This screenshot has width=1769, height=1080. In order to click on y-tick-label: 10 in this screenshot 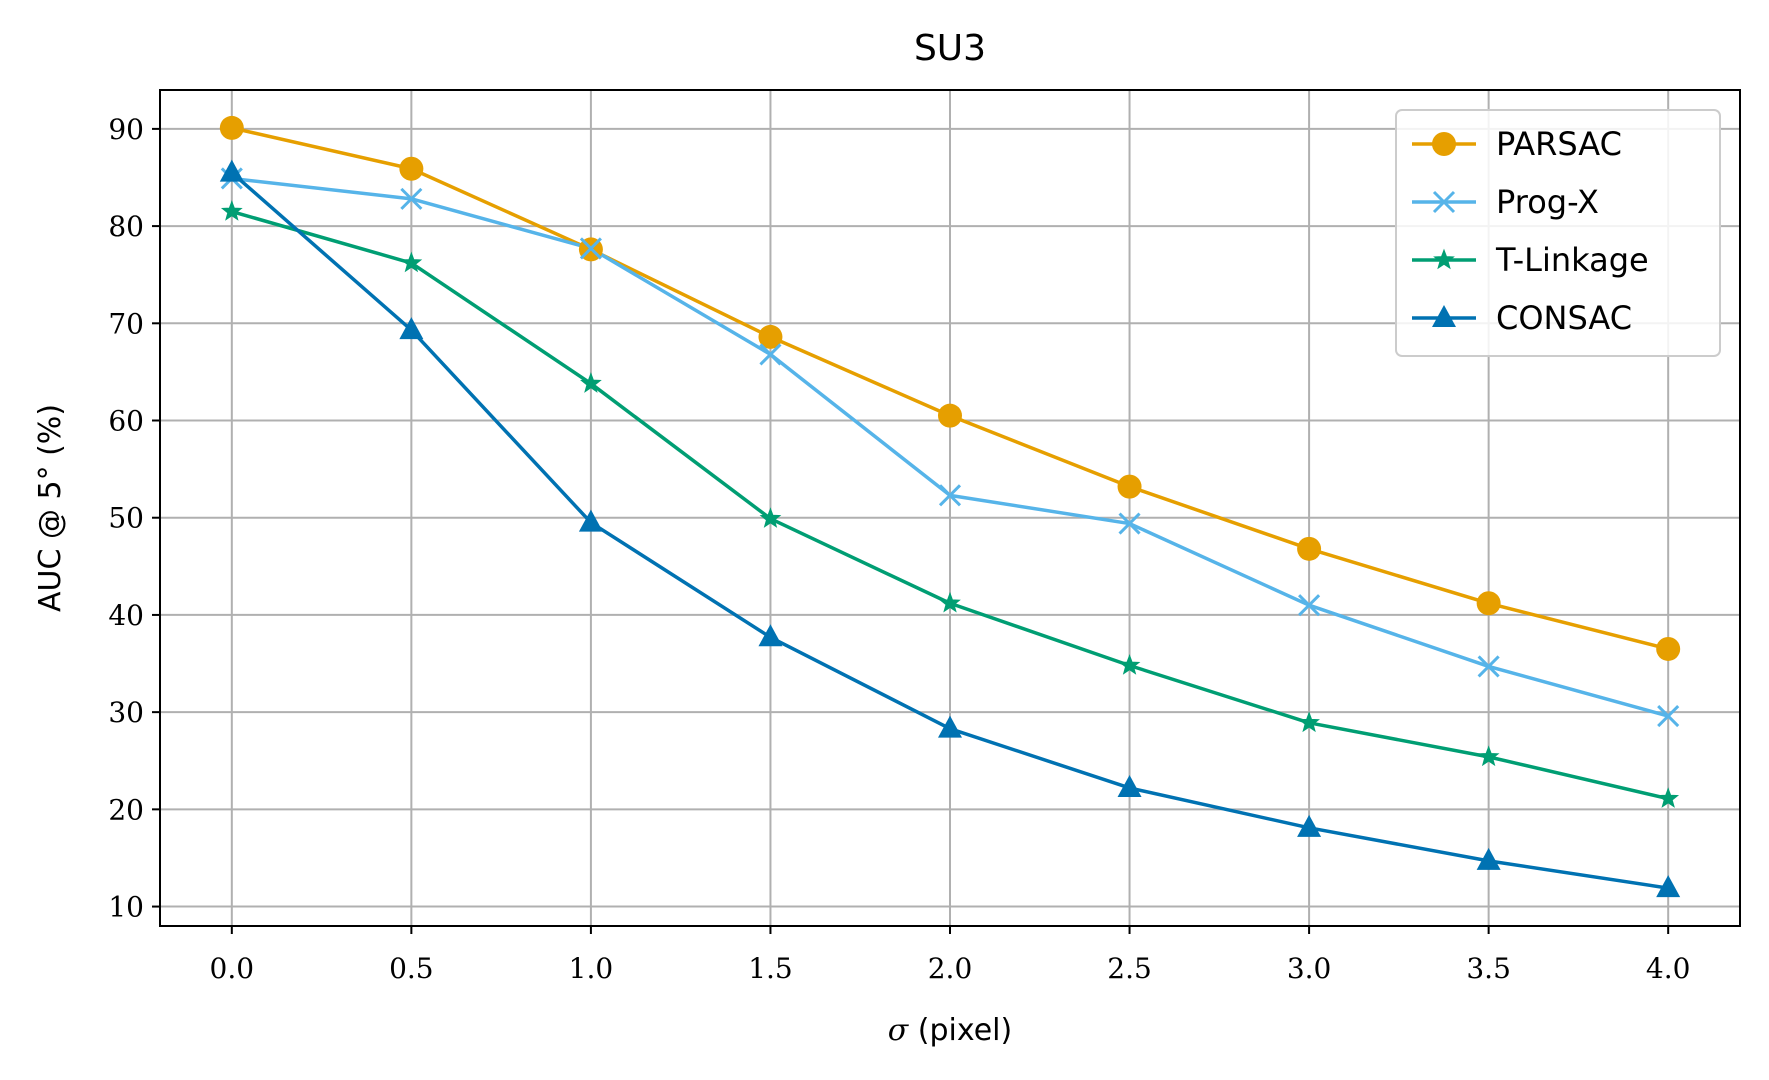, I will do `click(126, 907)`.